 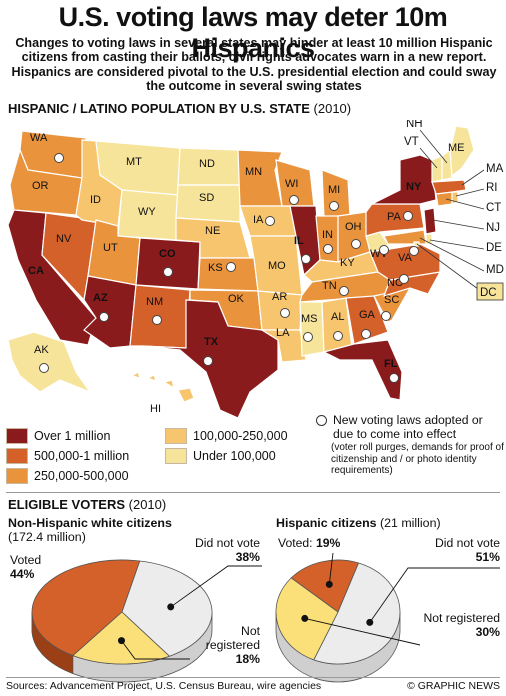 What do you see at coordinates (100, 298) in the screenshot?
I see `state-label-az: AZ` at bounding box center [100, 298].